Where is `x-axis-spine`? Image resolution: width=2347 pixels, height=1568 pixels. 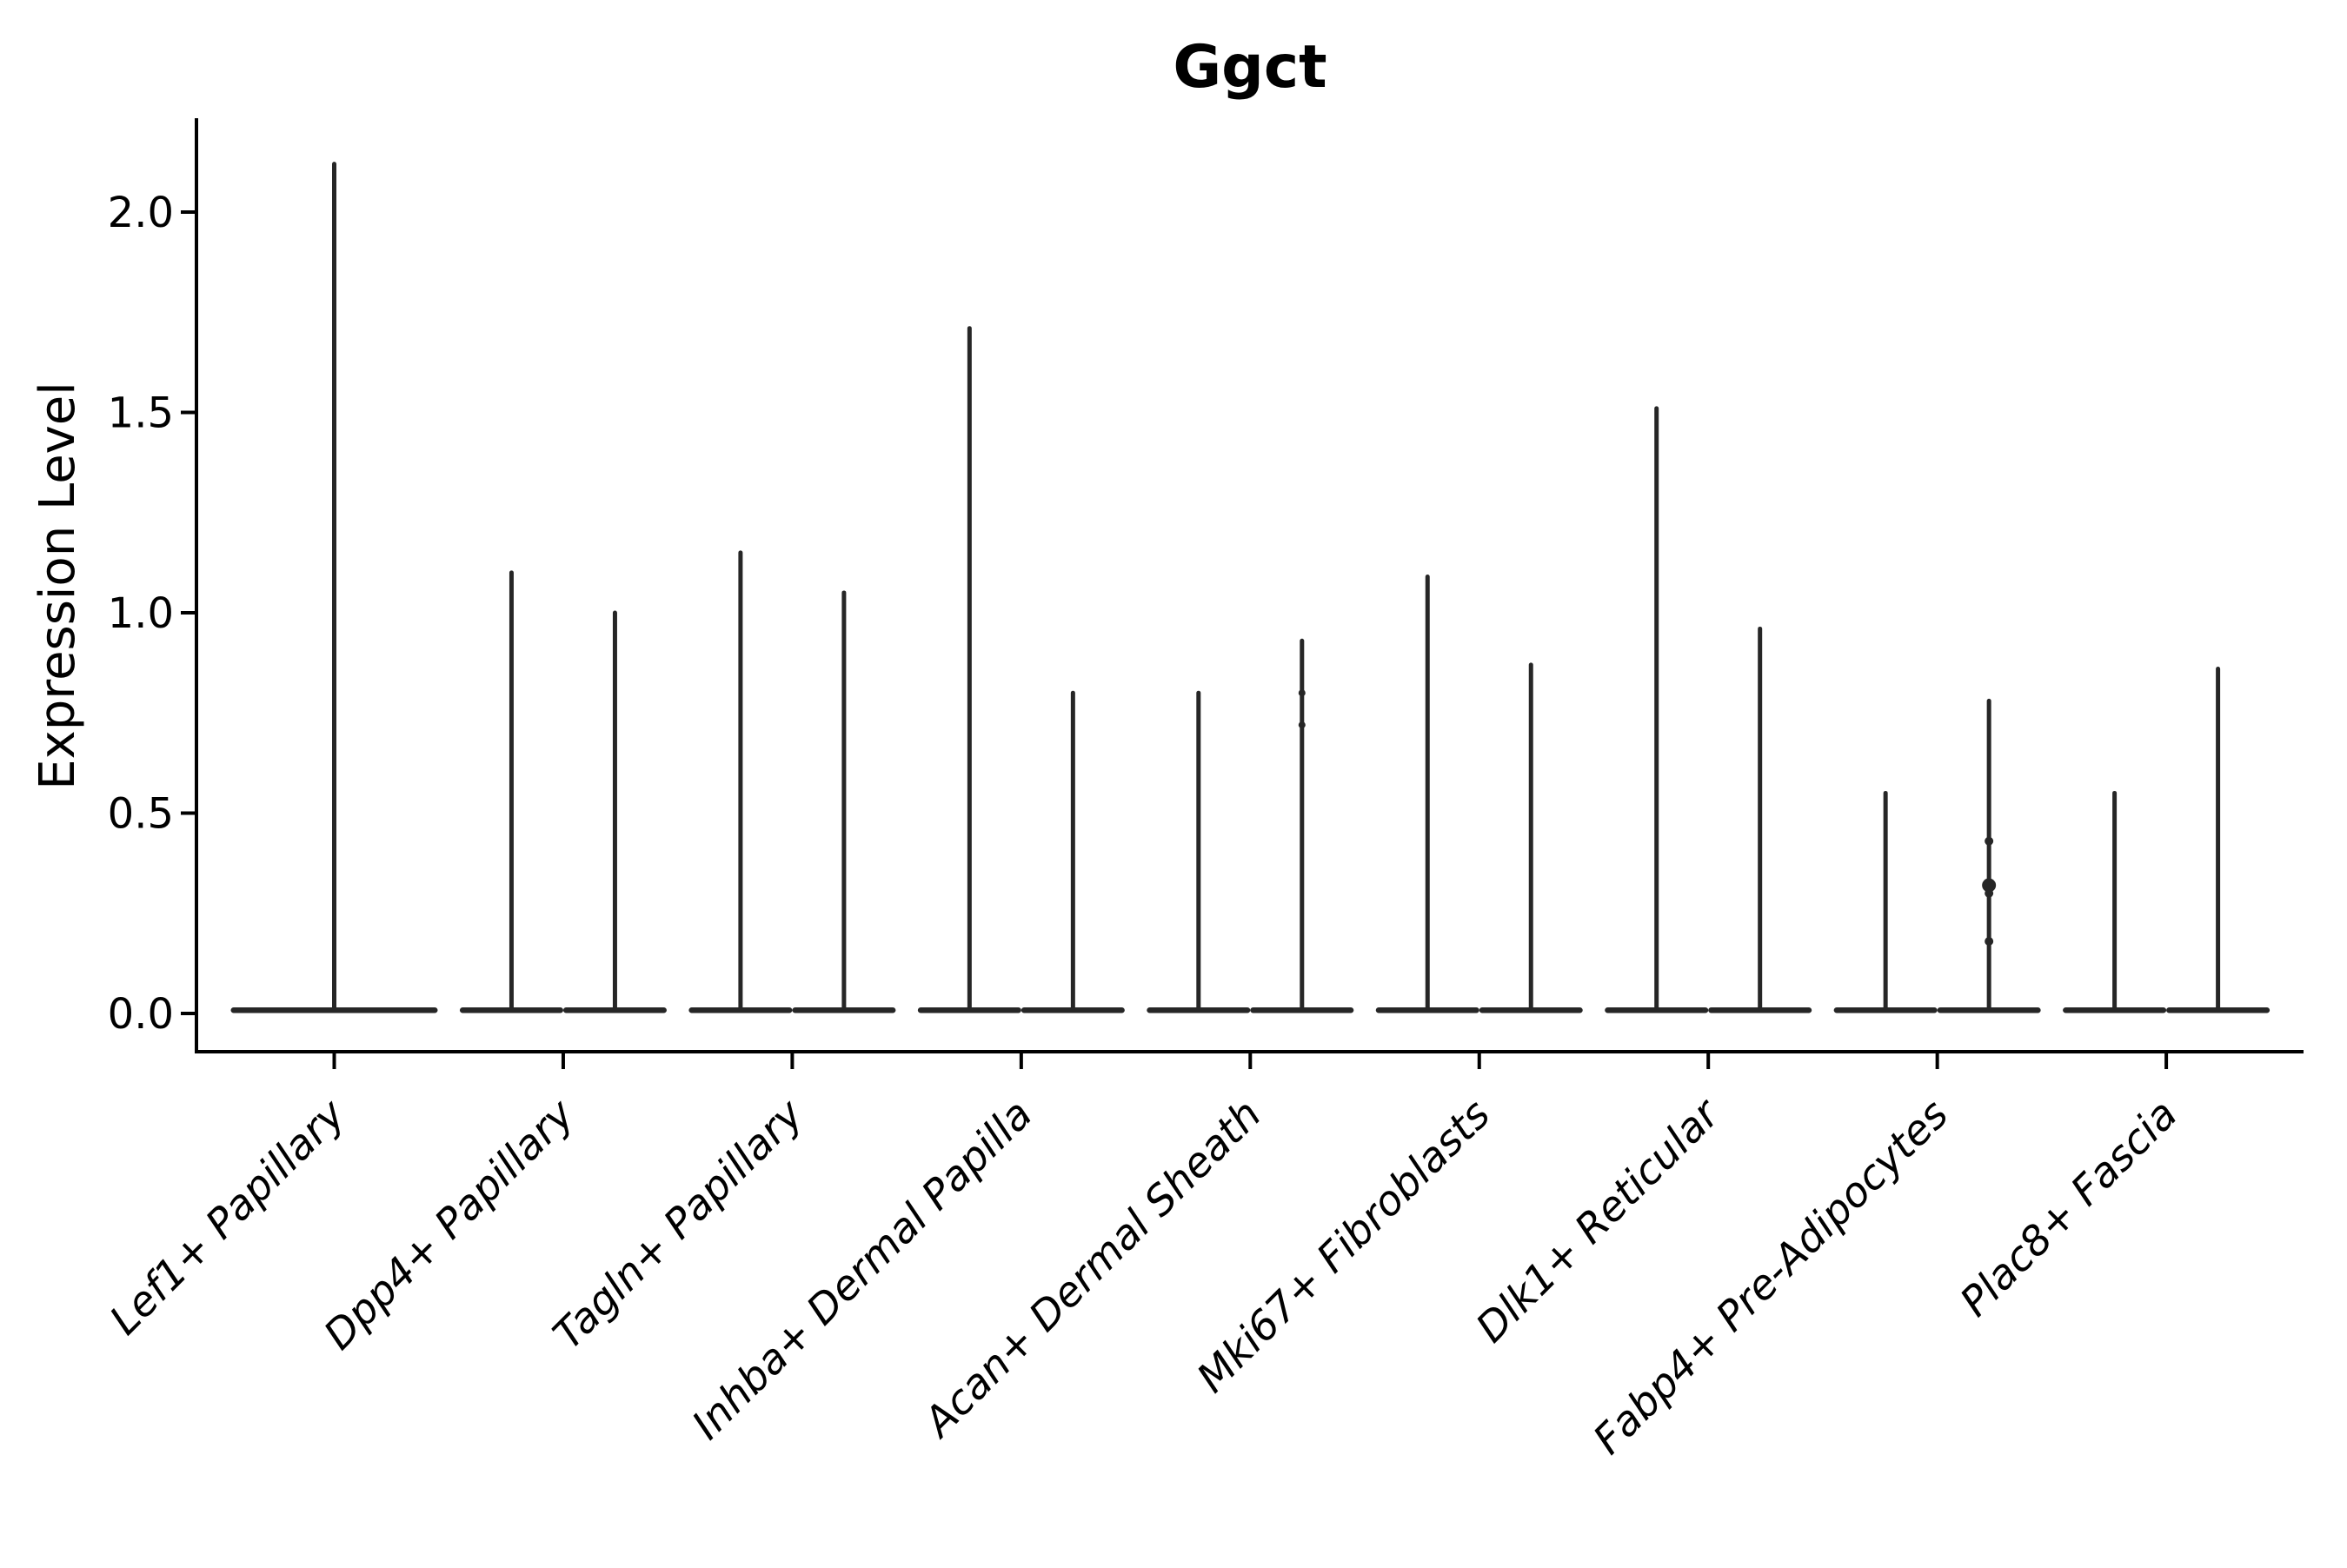
x-axis-spine is located at coordinates (1249, 1051).